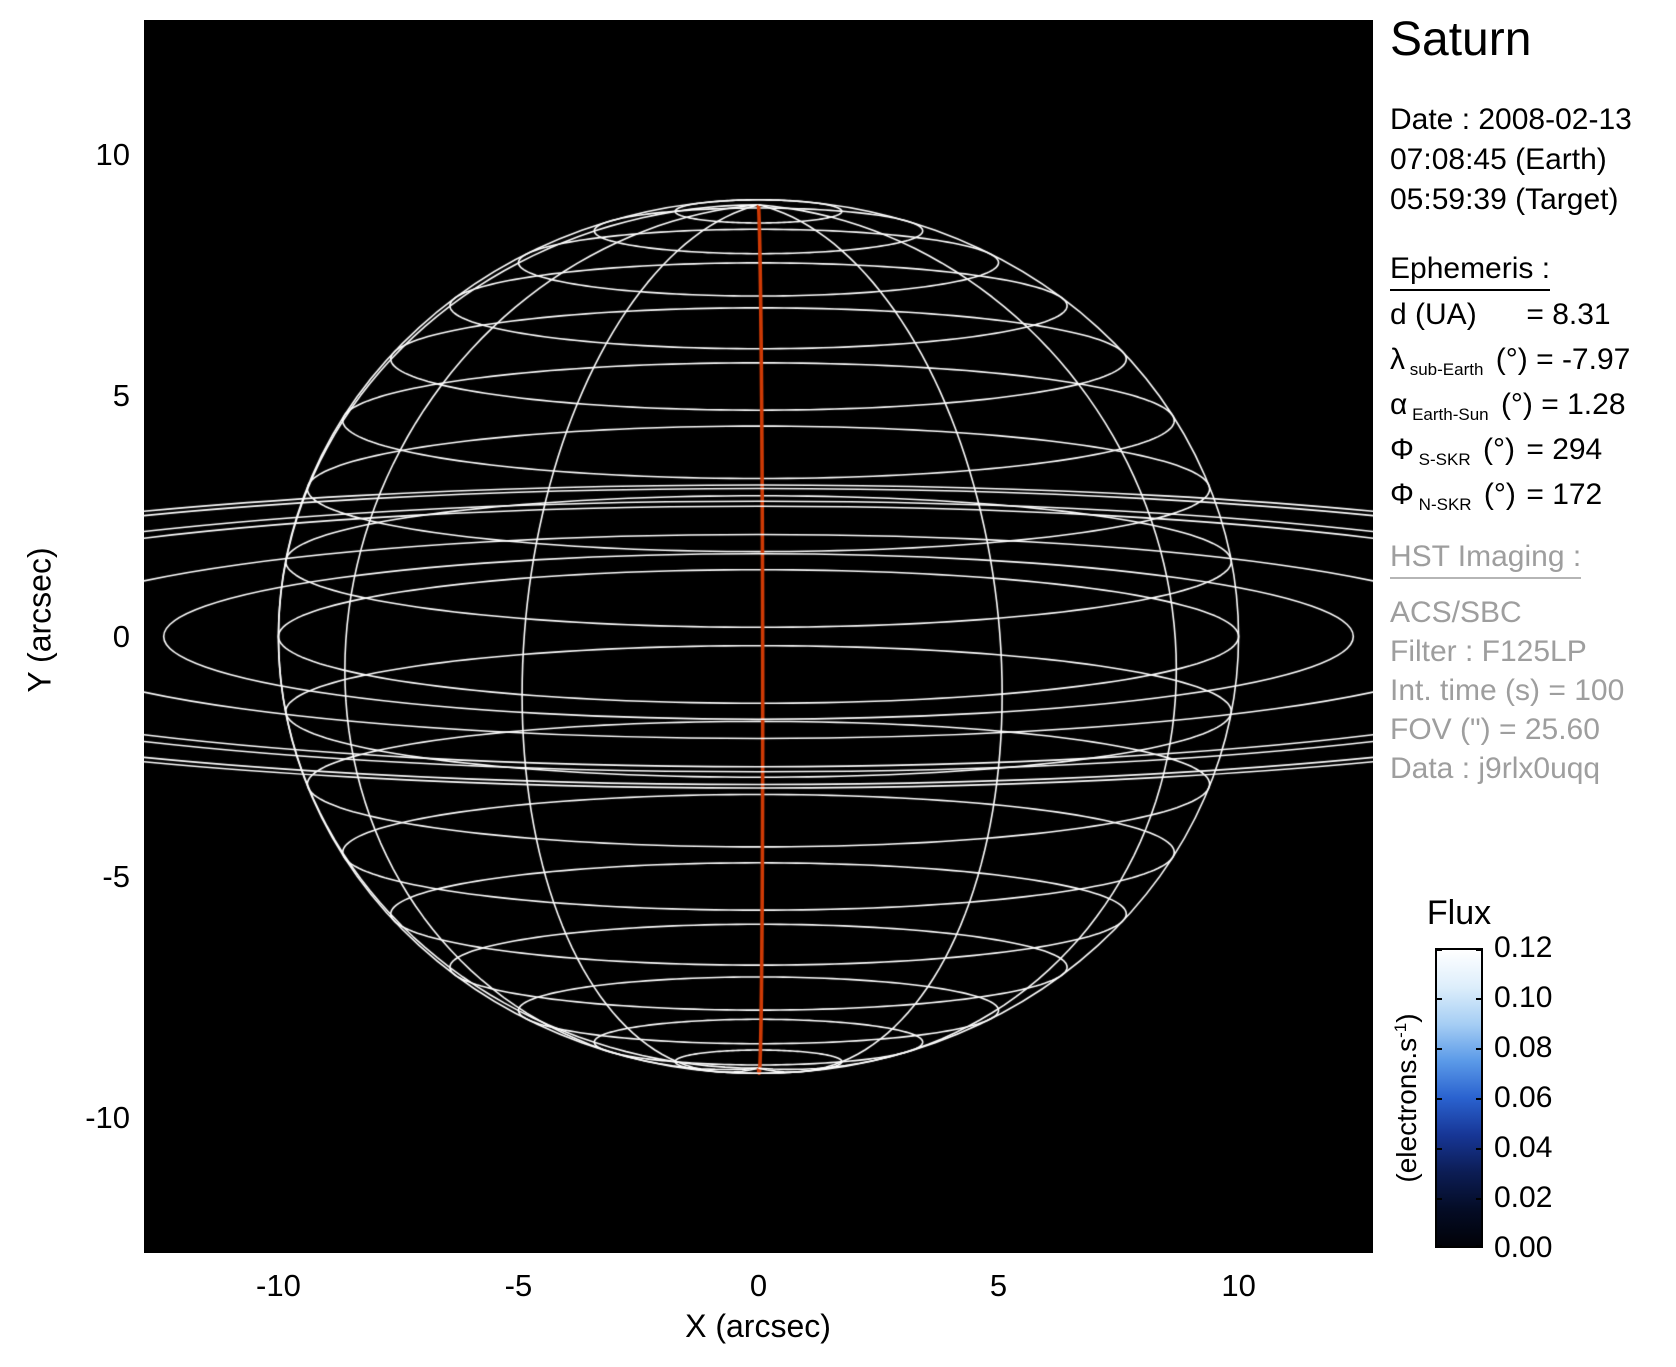  Describe the element at coordinates (1456, 612) in the screenshot. I see `hst-imaging-line: ACS/SBC` at that location.